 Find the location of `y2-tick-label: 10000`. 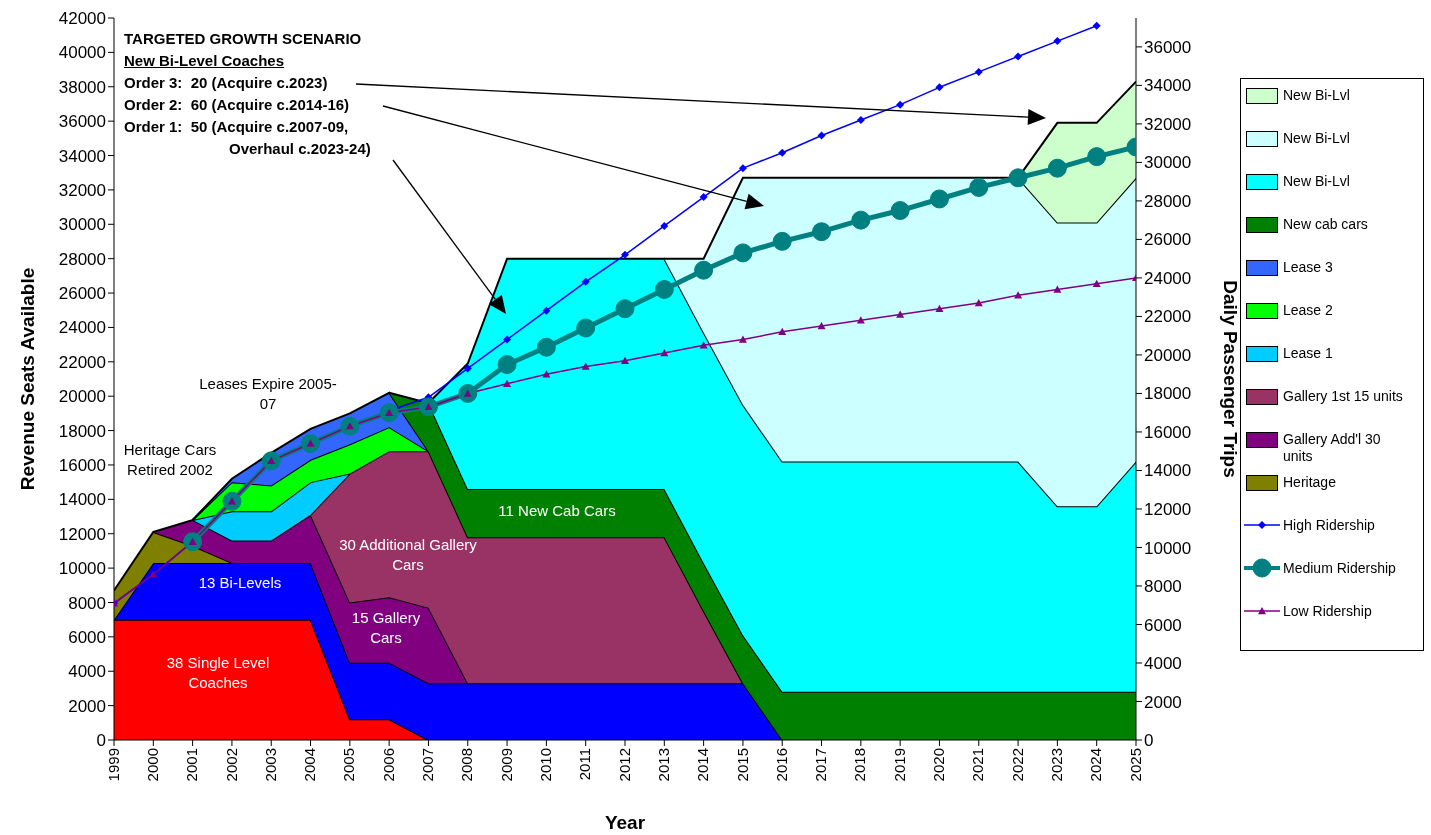

y2-tick-label: 10000 is located at coordinates (1168, 548).